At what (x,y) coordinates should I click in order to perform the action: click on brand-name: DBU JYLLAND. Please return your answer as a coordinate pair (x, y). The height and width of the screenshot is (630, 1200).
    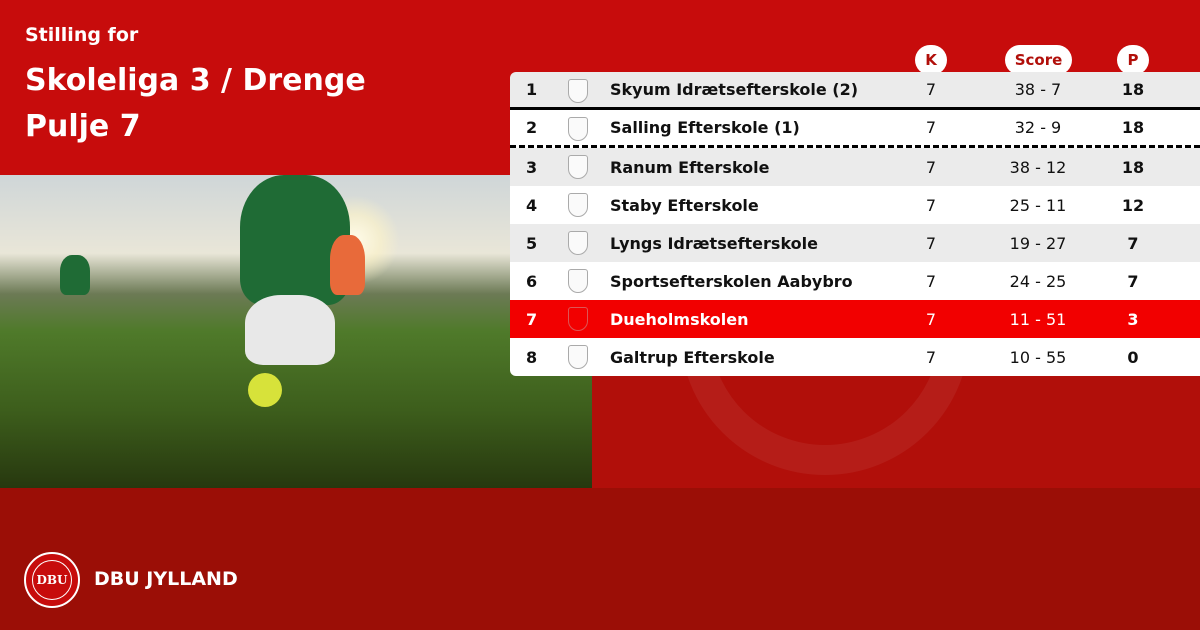
    Looking at the image, I should click on (166, 579).